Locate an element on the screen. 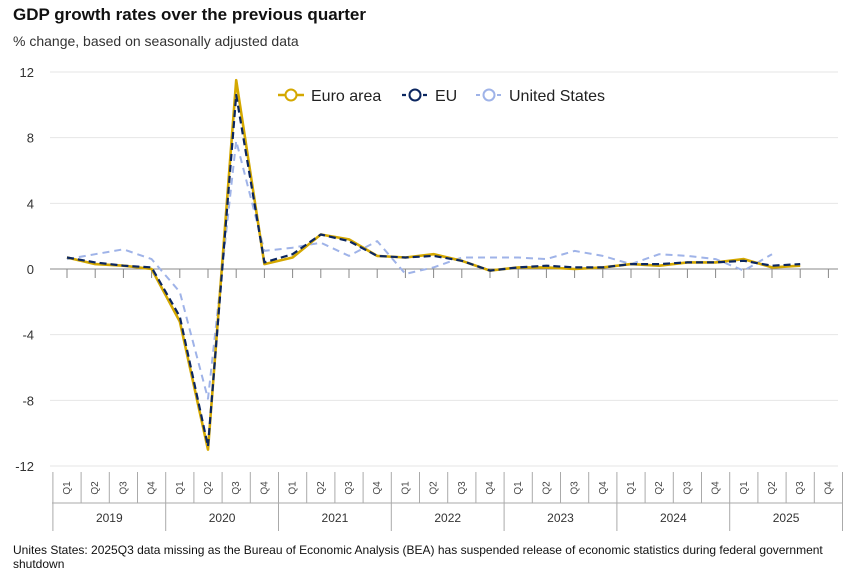 This screenshot has height=578, width=851. year-tick-label: 2019 is located at coordinates (109, 518).